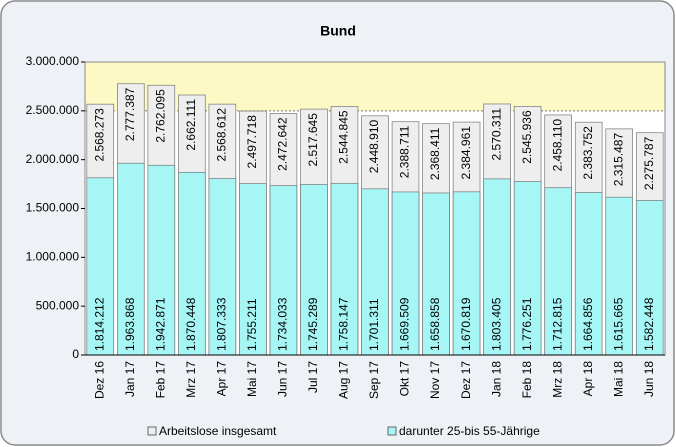 The image size is (676, 447). What do you see at coordinates (618, 379) in the screenshot?
I see `x-tick-label: Mai 18` at bounding box center [618, 379].